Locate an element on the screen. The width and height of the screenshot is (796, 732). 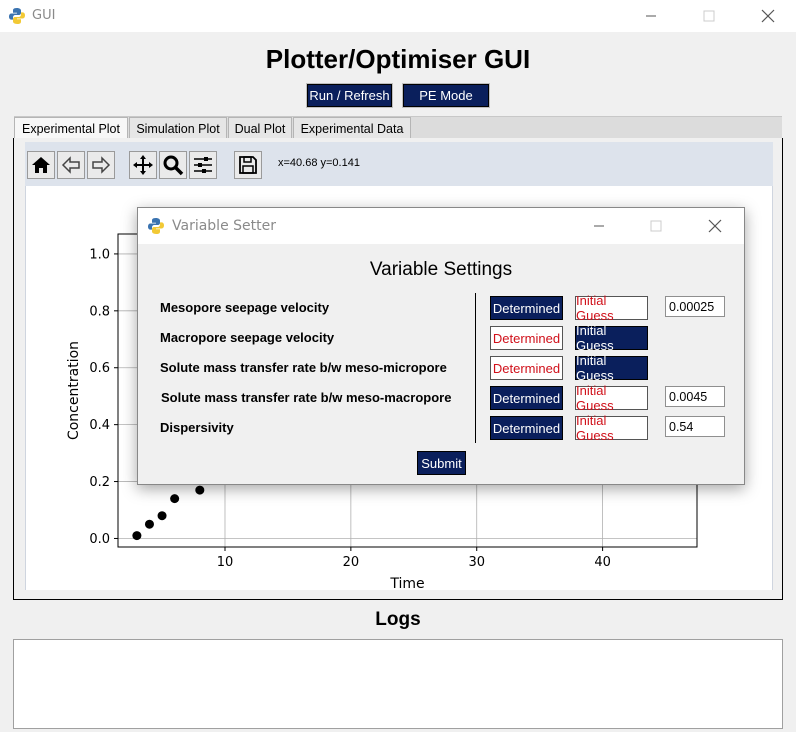
y-tick-label: 0.8 is located at coordinates (99, 311).